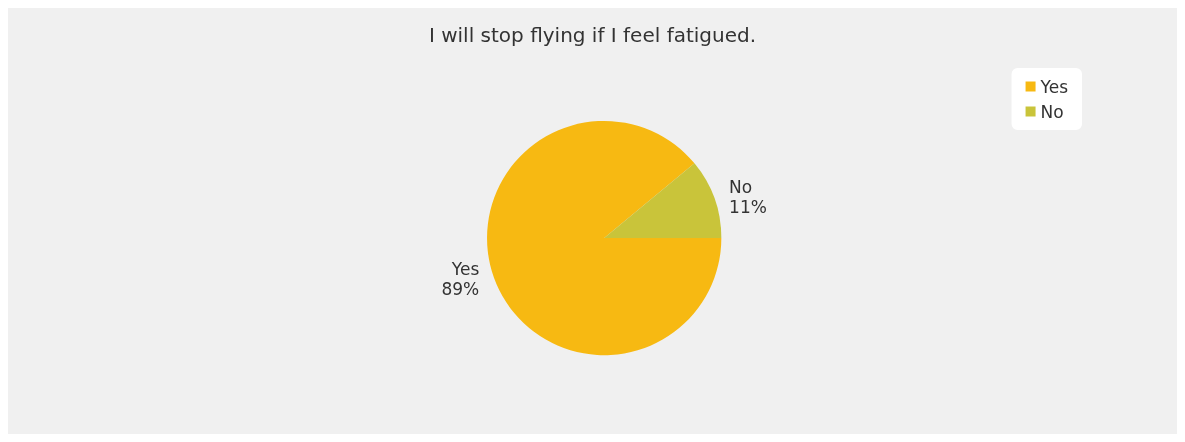 The height and width of the screenshot is (442, 1185). I want to click on legend-label: Yes, so click(1054, 86).